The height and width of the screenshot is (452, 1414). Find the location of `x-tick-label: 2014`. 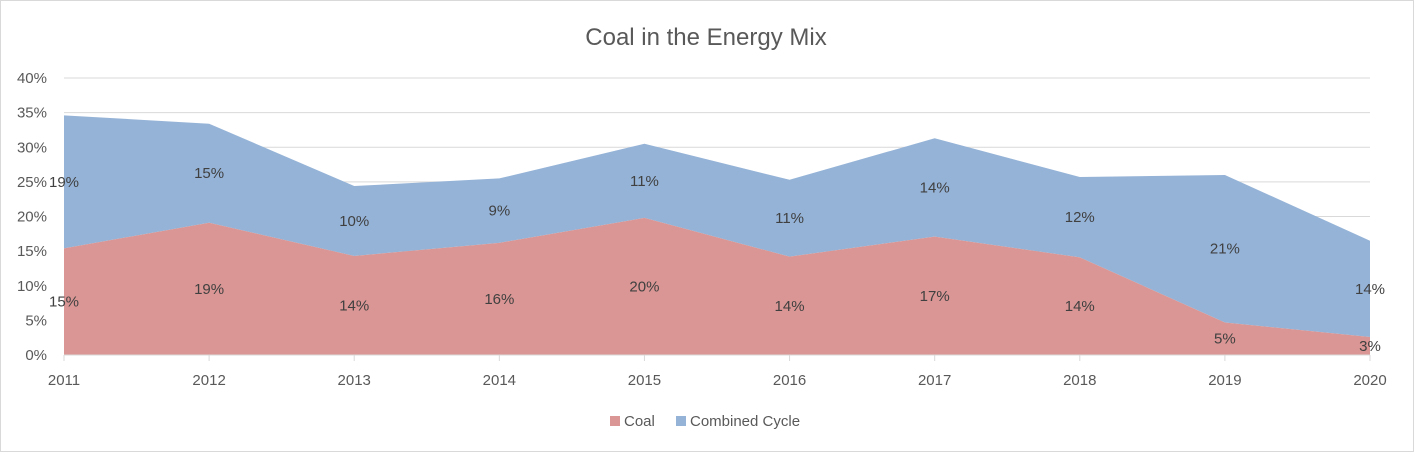

x-tick-label: 2014 is located at coordinates (499, 380).